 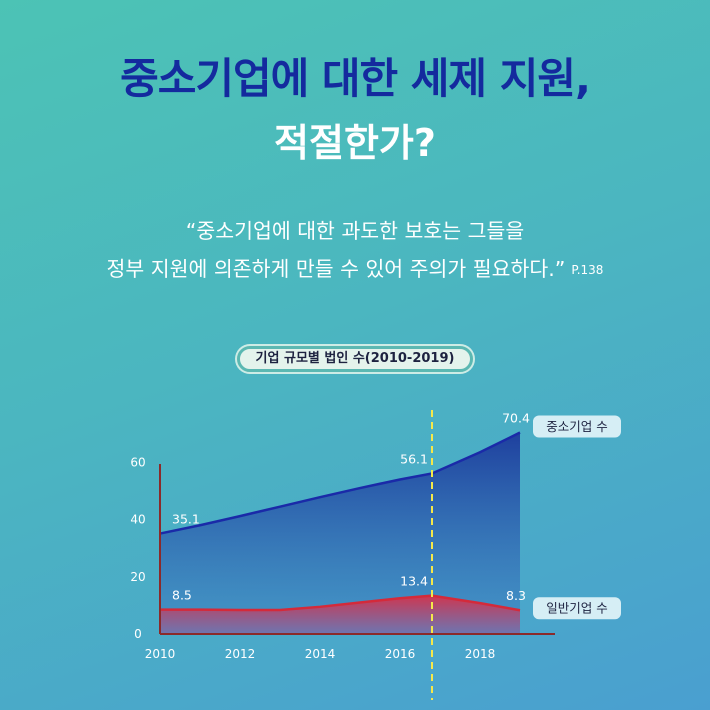 I want to click on chart-title: 기업 규모별 법인 수(2010-2019), so click(x=355, y=359).